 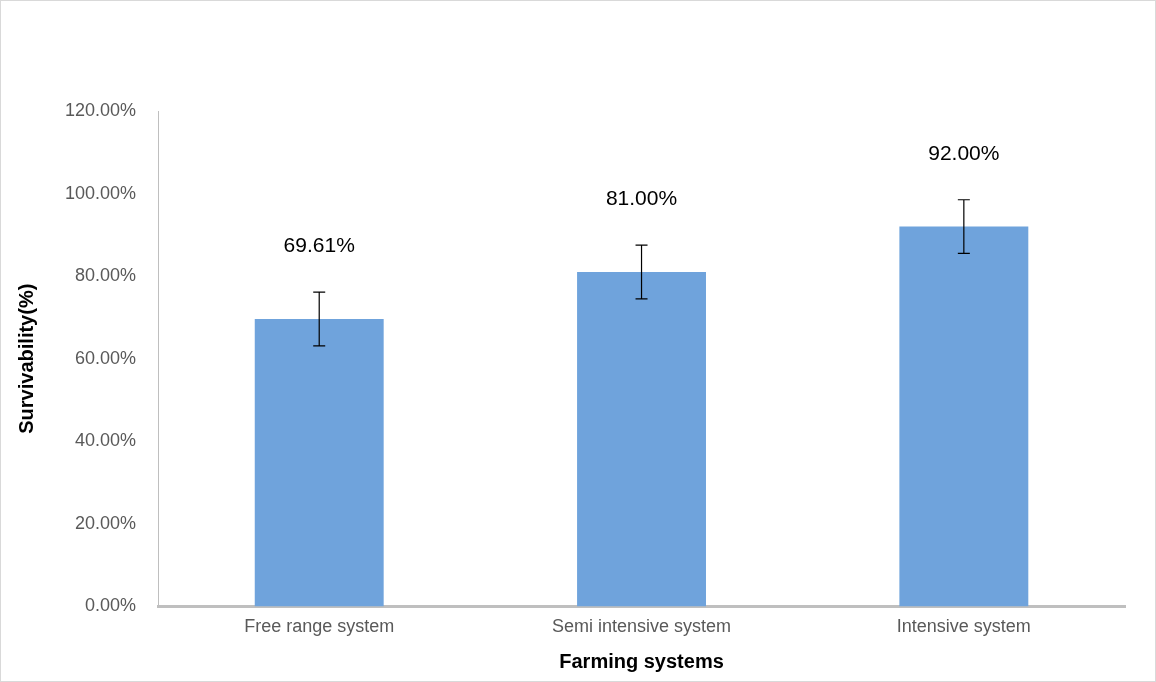 What do you see at coordinates (106, 357) in the screenshot?
I see `y-tick-label: 60.00%` at bounding box center [106, 357].